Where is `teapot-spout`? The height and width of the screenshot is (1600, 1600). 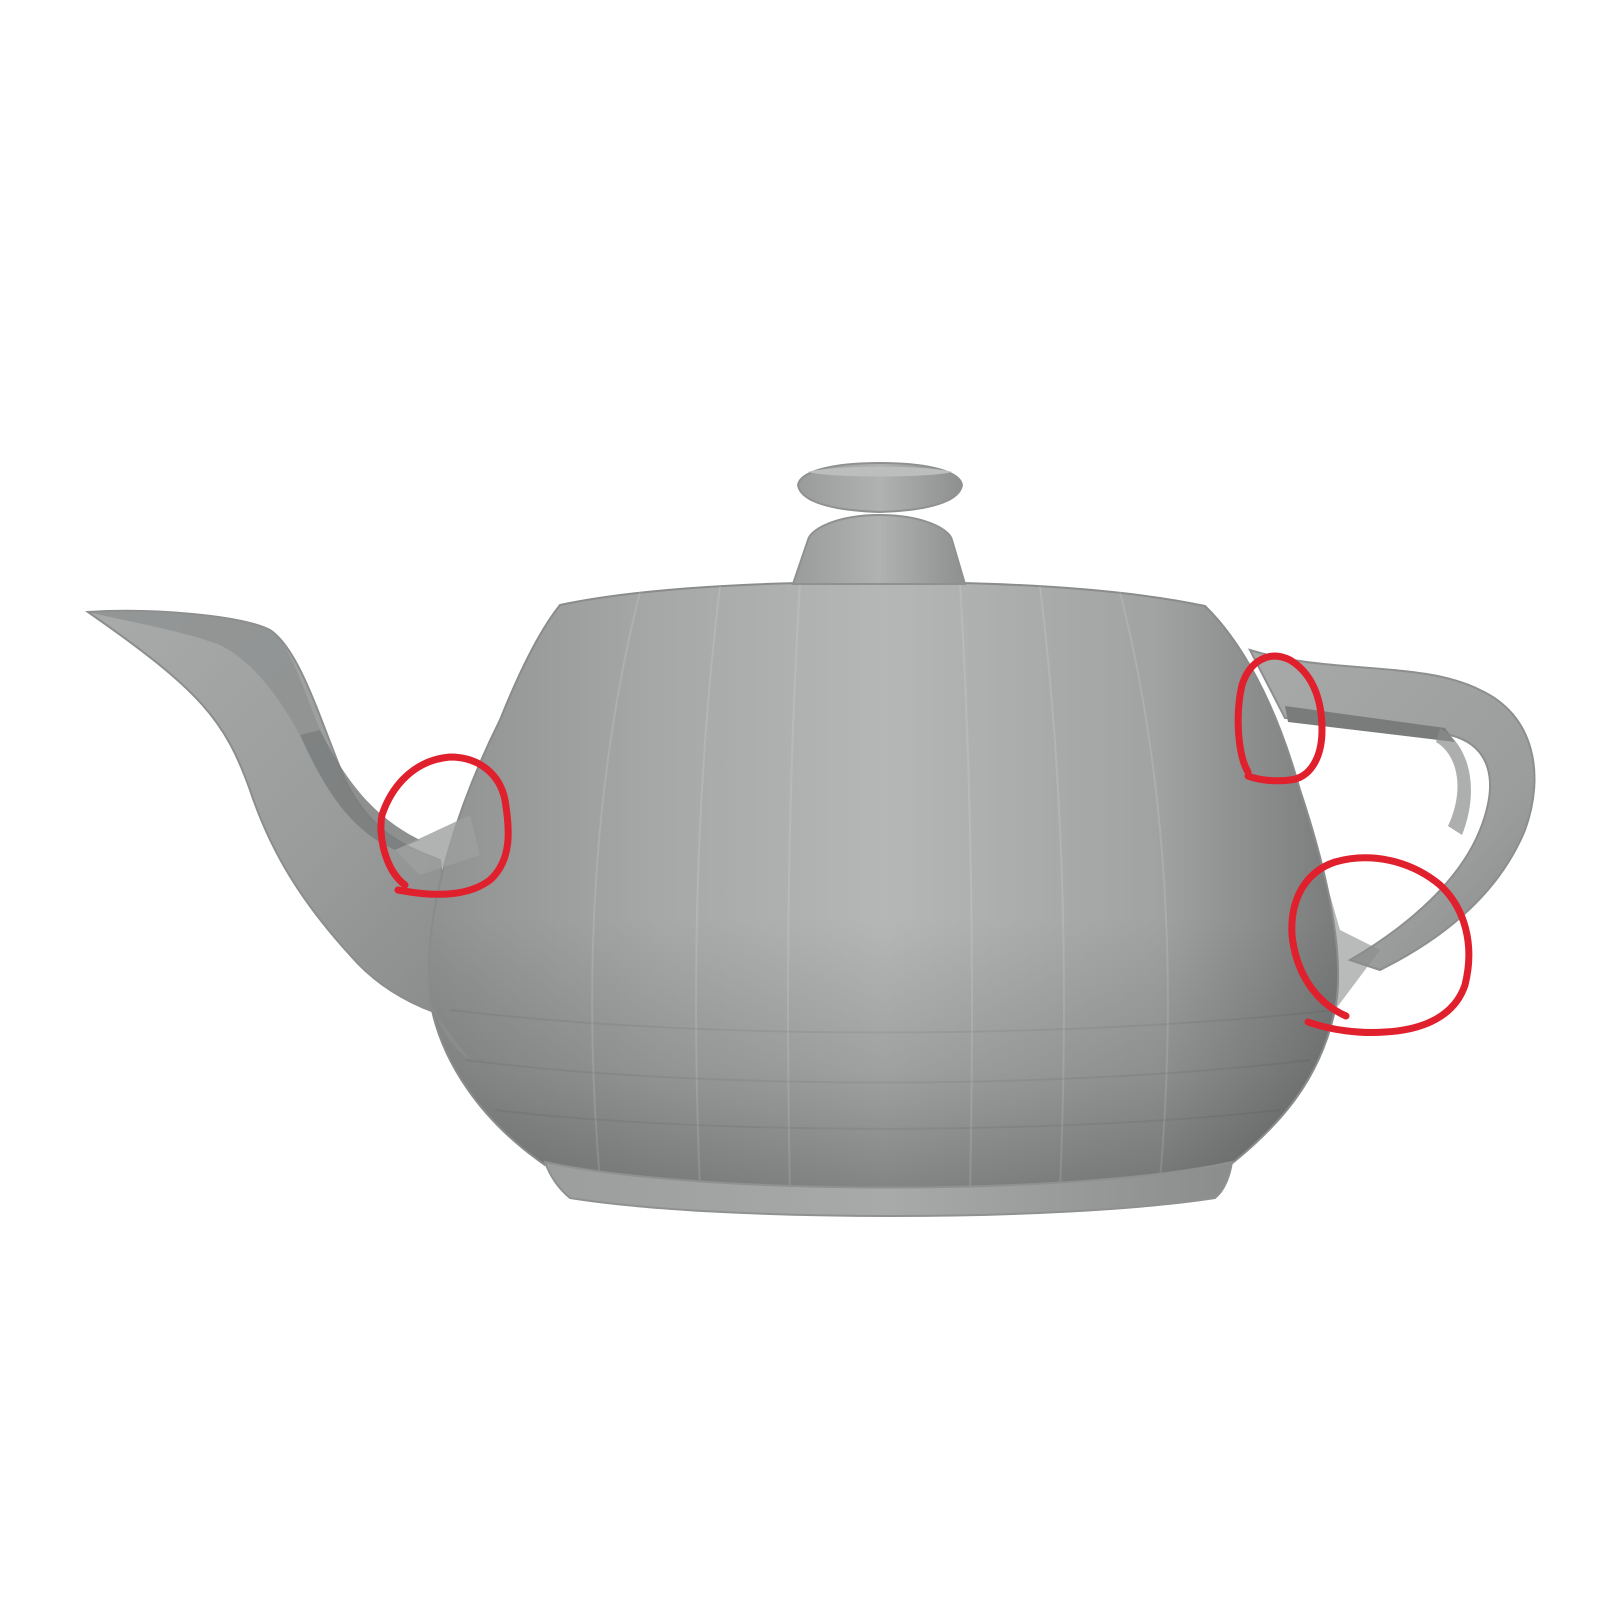
teapot-spout is located at coordinates (273, 815).